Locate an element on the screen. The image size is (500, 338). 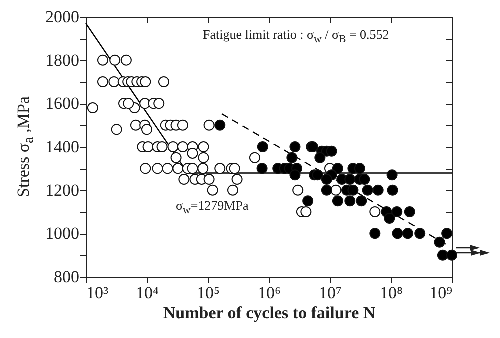
x-tick-label: 10⁸ is located at coordinates (392, 293).